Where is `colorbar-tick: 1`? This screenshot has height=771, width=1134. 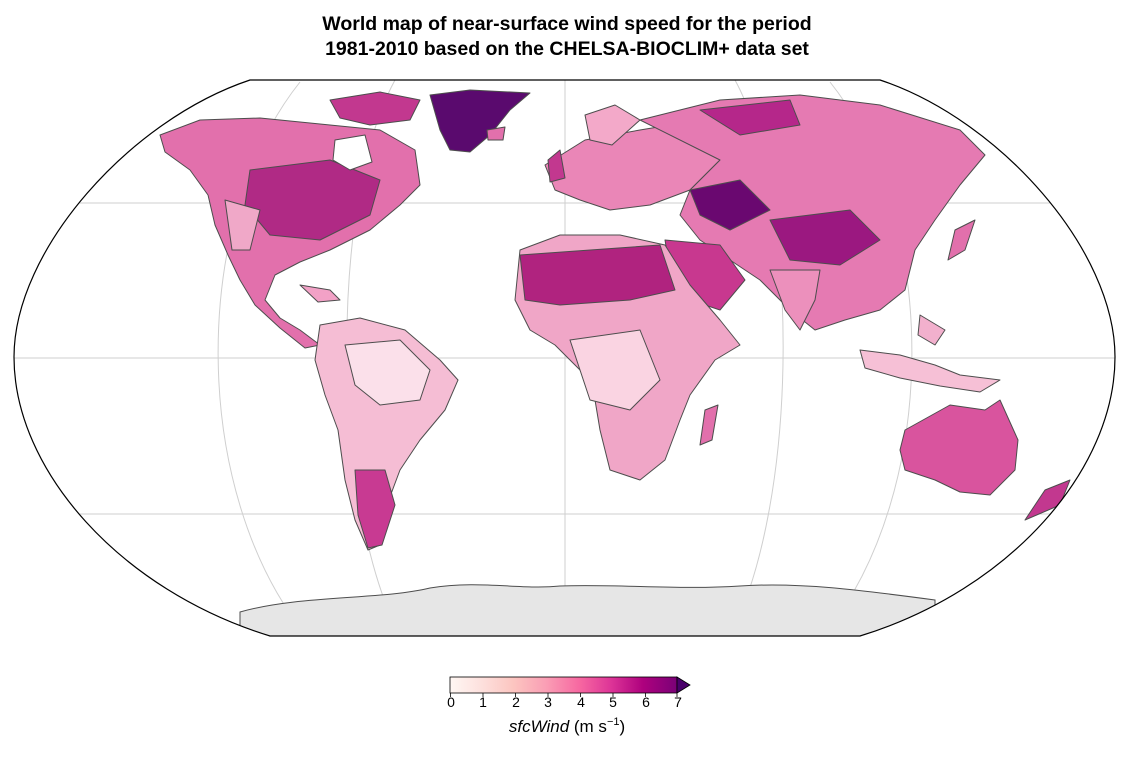 colorbar-tick: 1 is located at coordinates (483, 702).